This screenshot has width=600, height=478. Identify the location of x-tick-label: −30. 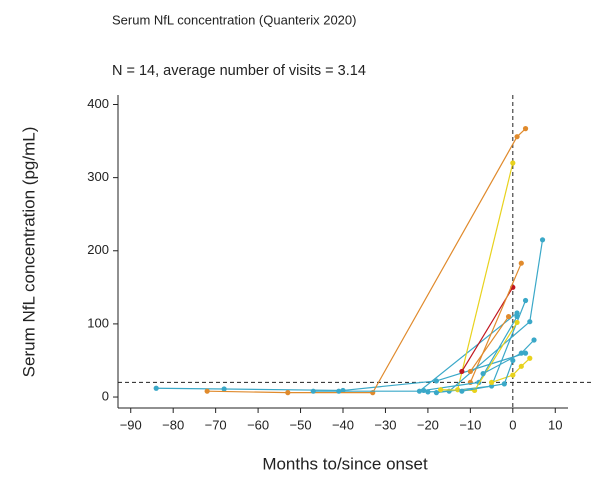
(385, 424).